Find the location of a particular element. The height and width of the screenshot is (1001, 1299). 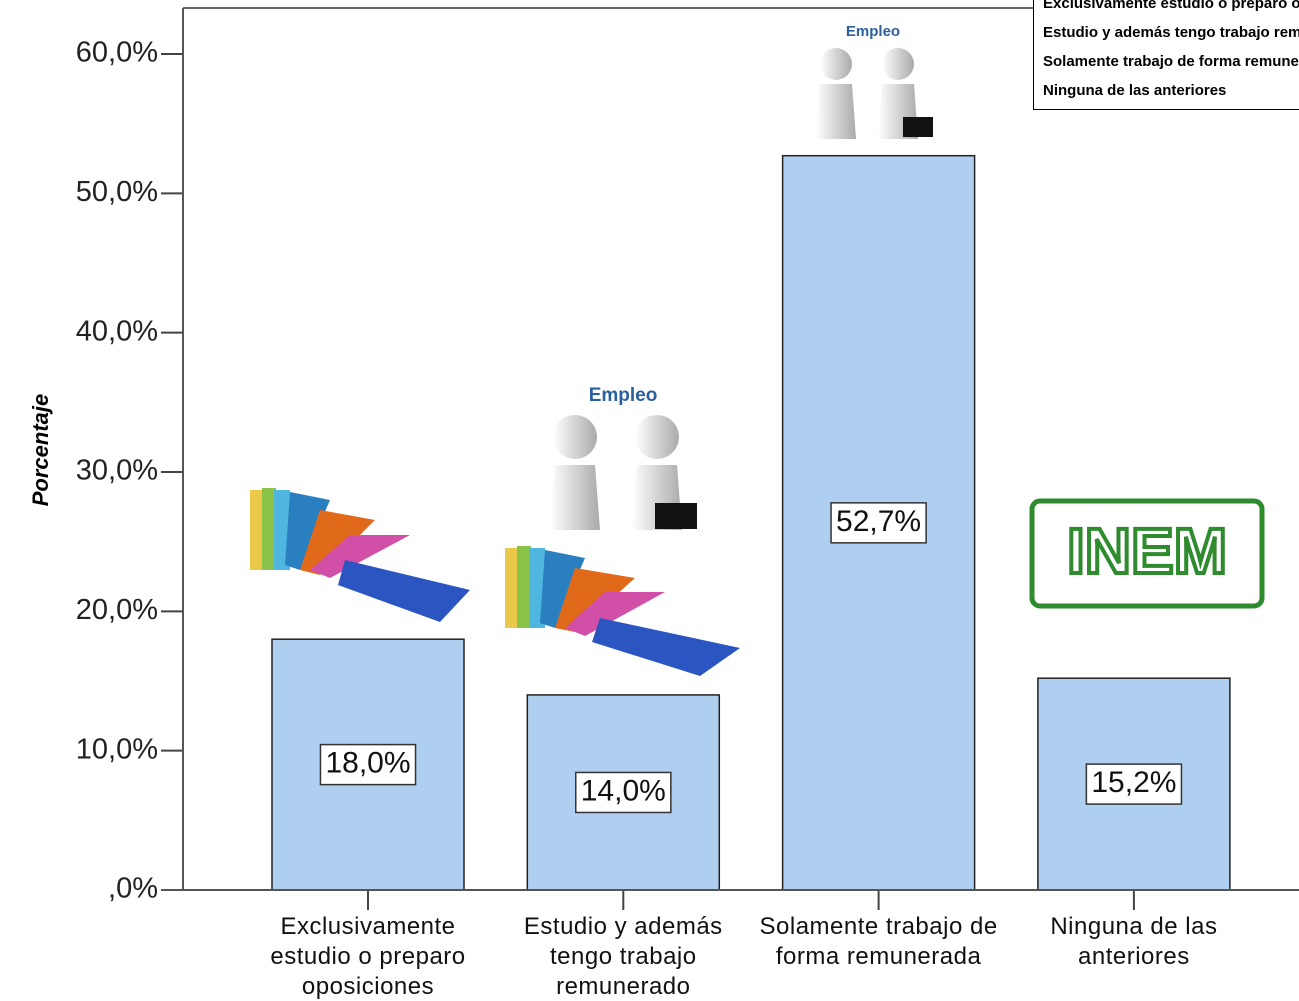

y-tick-label: 40,0% is located at coordinates (117, 331).